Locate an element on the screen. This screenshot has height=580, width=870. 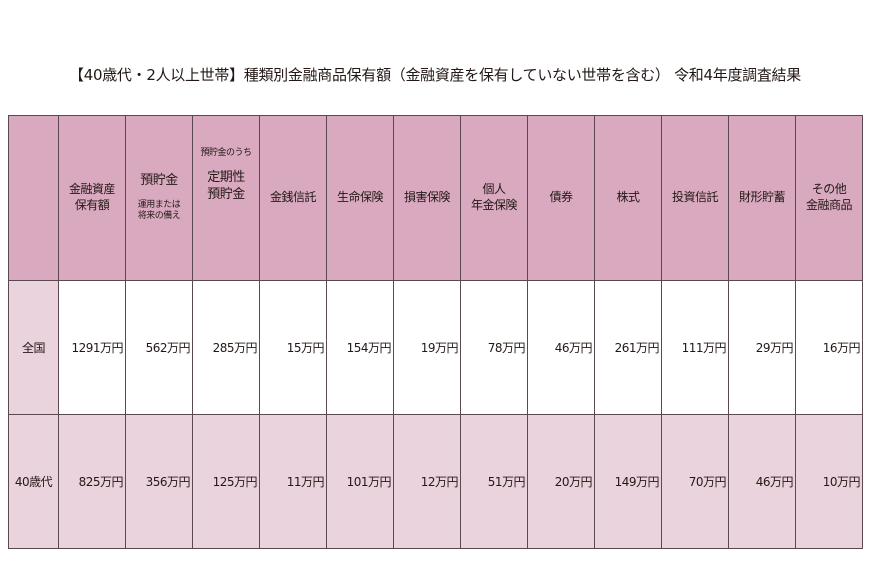
value-cell: 19万円 is located at coordinates (427, 347).